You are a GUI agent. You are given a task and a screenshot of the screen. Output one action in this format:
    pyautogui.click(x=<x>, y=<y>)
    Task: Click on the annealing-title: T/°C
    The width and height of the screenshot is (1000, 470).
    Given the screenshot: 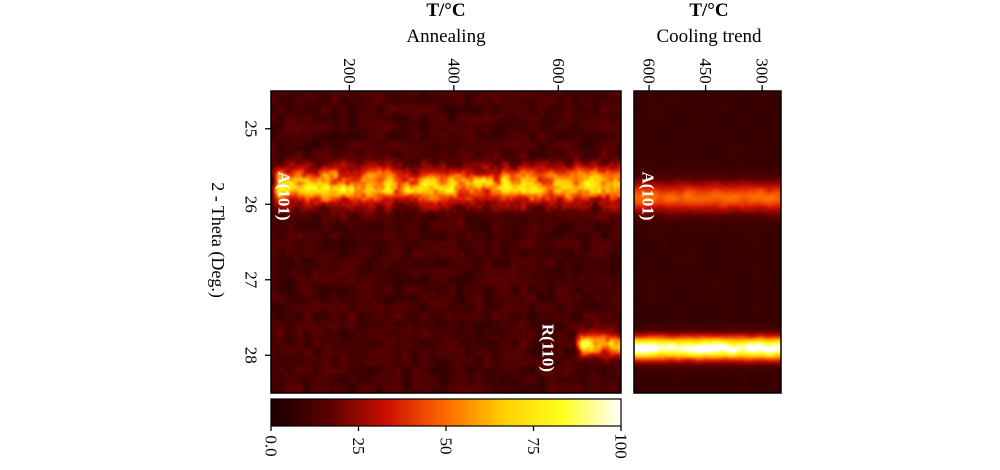 What is the action you would take?
    pyautogui.click(x=445, y=10)
    